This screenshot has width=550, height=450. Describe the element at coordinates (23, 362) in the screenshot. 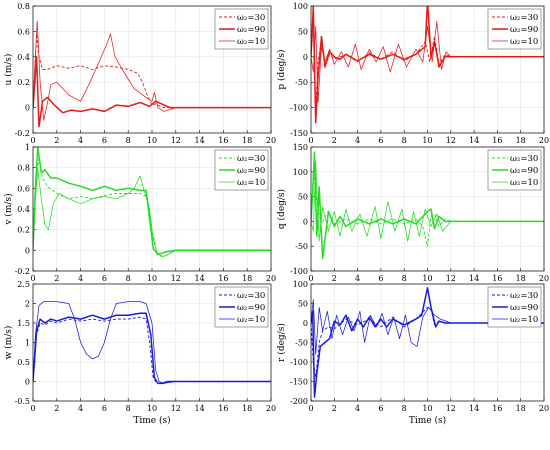

I see `y-tick-label: 0.5` at that location.